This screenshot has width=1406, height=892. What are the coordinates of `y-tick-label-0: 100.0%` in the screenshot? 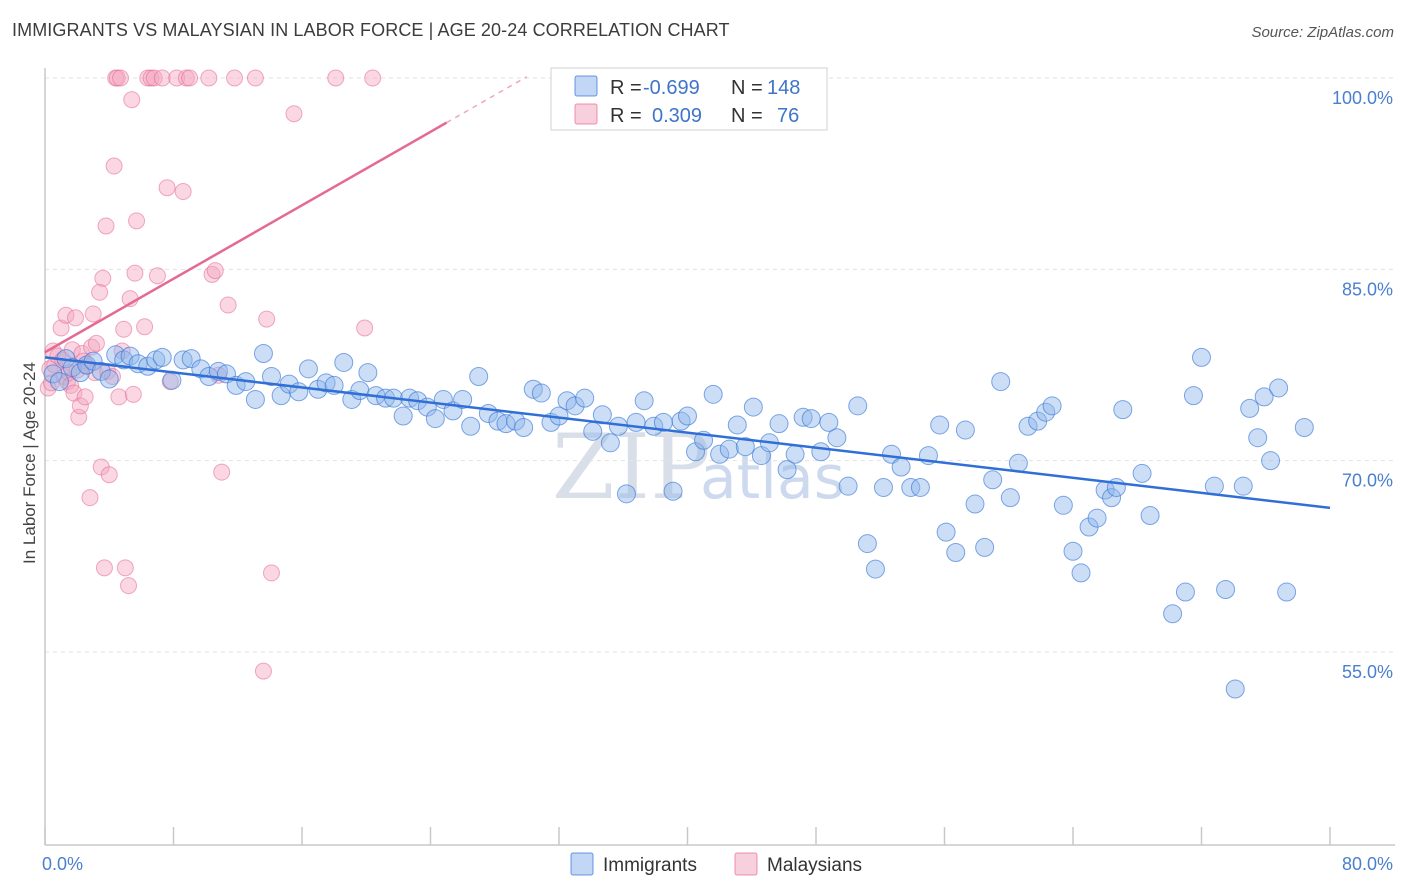 It's located at (1362, 98).